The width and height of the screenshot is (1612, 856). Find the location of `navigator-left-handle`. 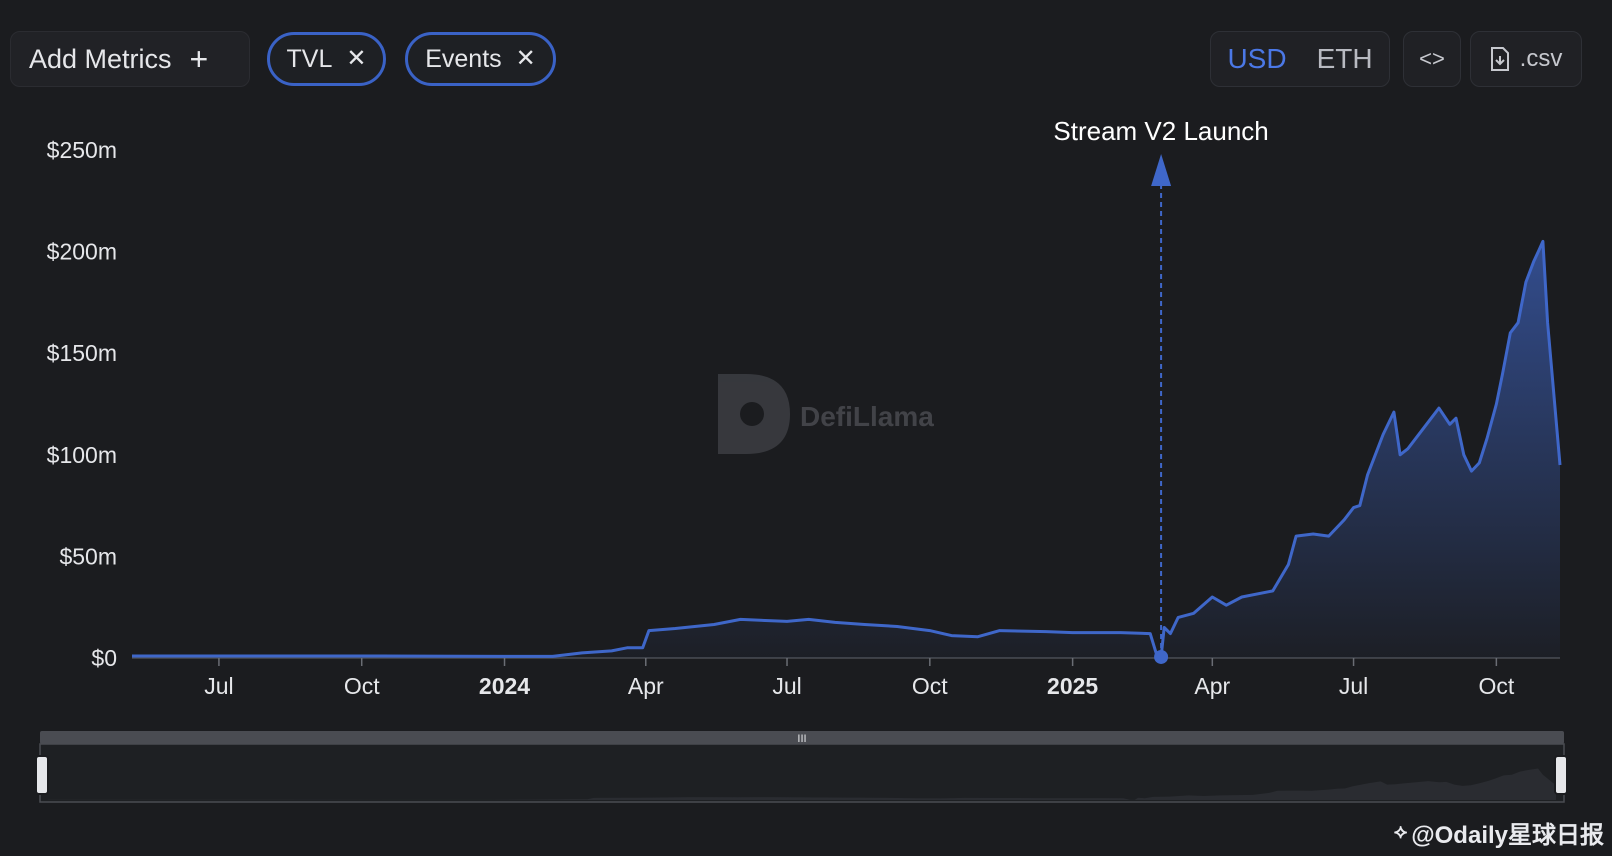

navigator-left-handle is located at coordinates (42, 775).